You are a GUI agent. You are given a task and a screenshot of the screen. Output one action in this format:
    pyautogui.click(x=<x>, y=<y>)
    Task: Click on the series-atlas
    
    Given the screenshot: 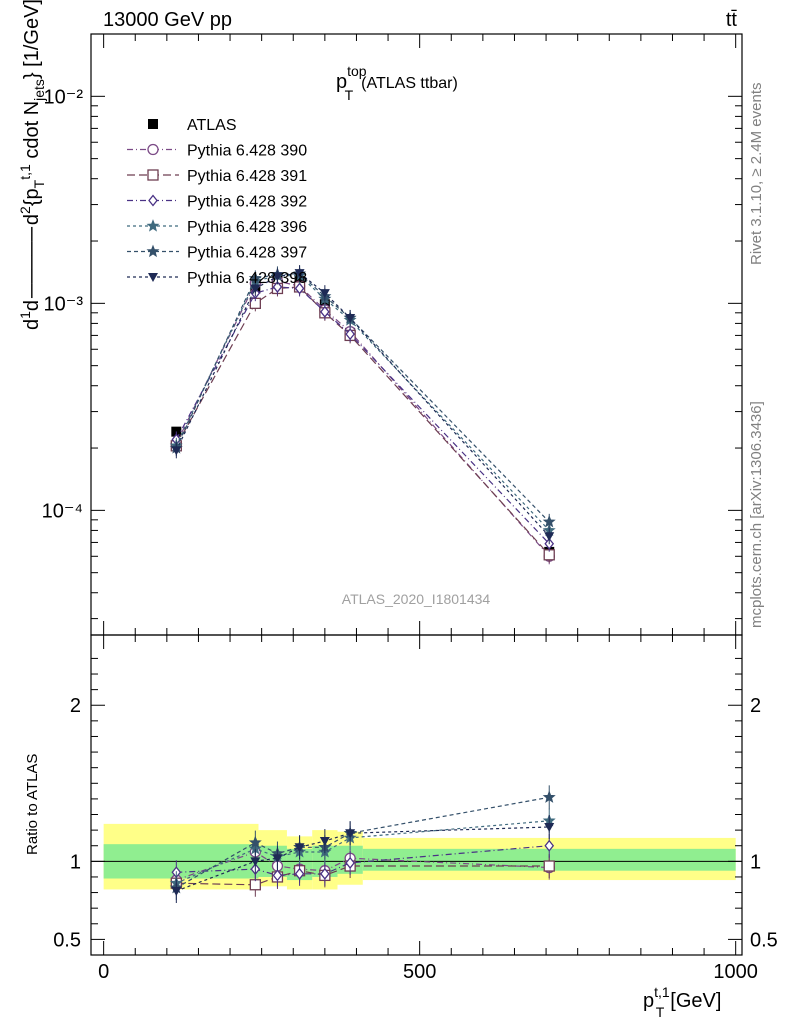 What is the action you would take?
    pyautogui.click(x=363, y=415)
    